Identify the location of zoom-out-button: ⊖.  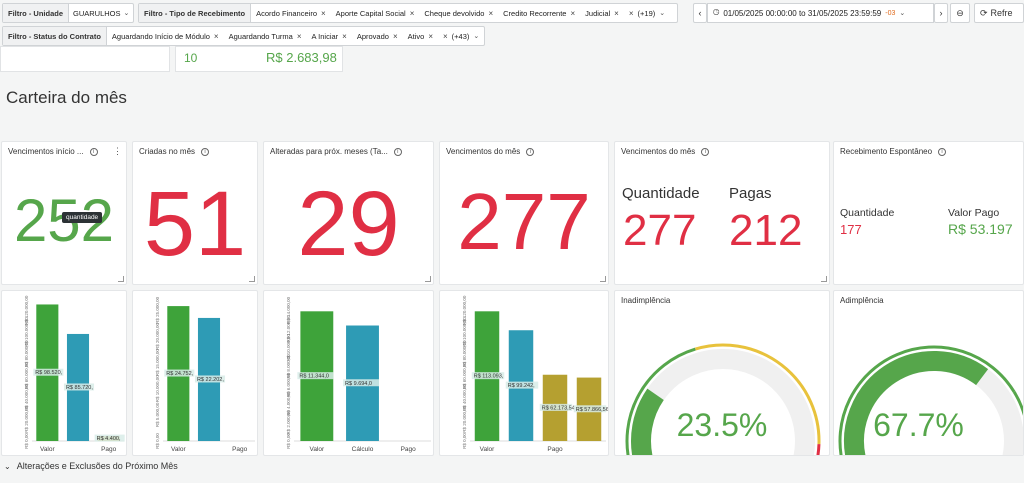
(960, 13).